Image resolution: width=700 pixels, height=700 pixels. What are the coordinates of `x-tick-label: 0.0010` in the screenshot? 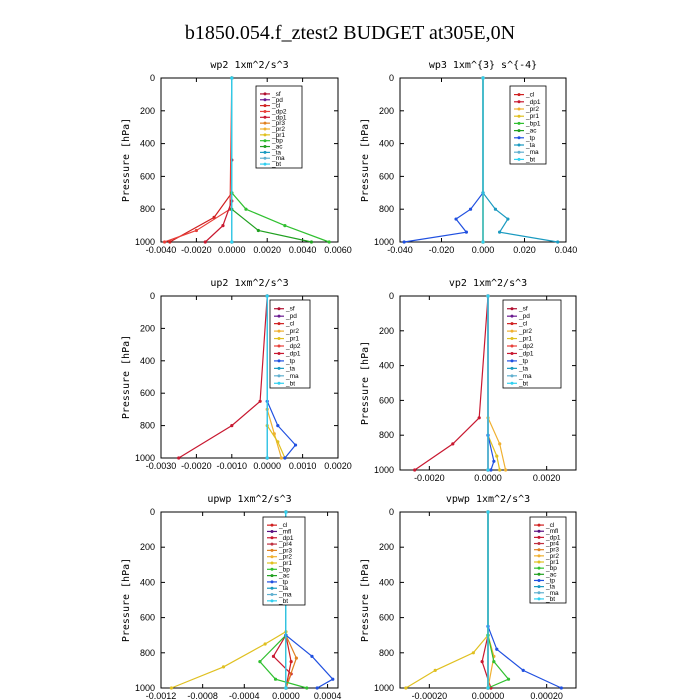 It's located at (303, 466).